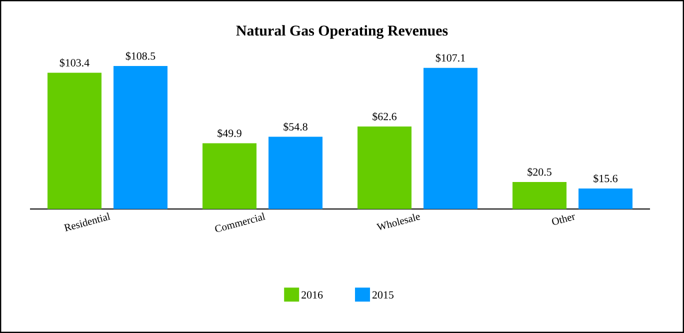  What do you see at coordinates (230, 133) in the screenshot?
I see `data-label: $49.9` at bounding box center [230, 133].